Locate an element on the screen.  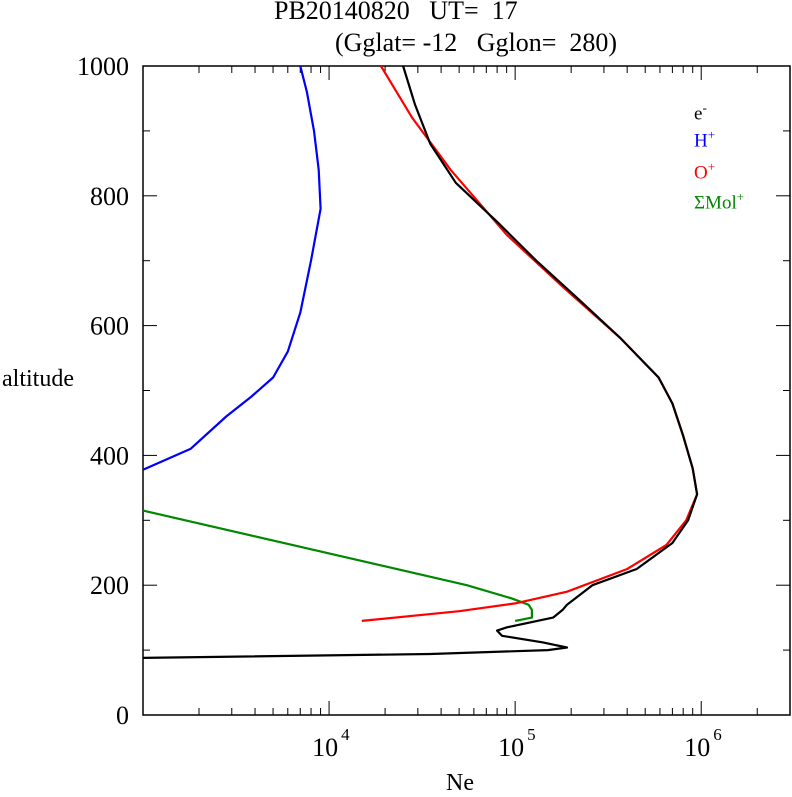
legend-label: e is located at coordinates (698, 114).